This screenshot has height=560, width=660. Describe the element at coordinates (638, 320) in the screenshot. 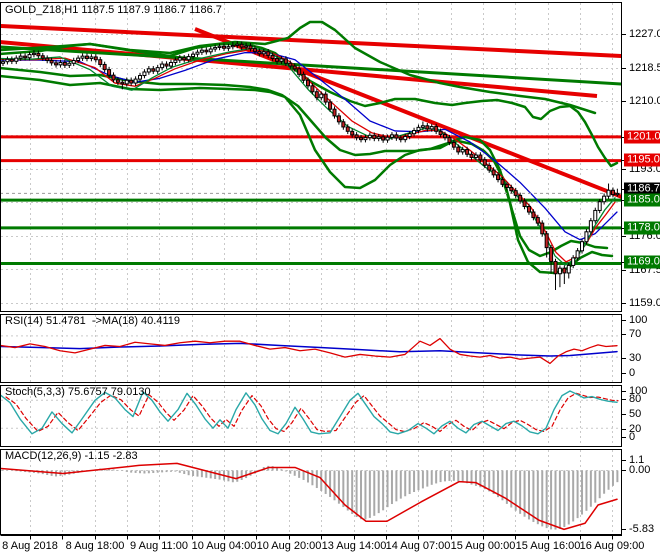

I see `rsi-scale-label: 100` at that location.